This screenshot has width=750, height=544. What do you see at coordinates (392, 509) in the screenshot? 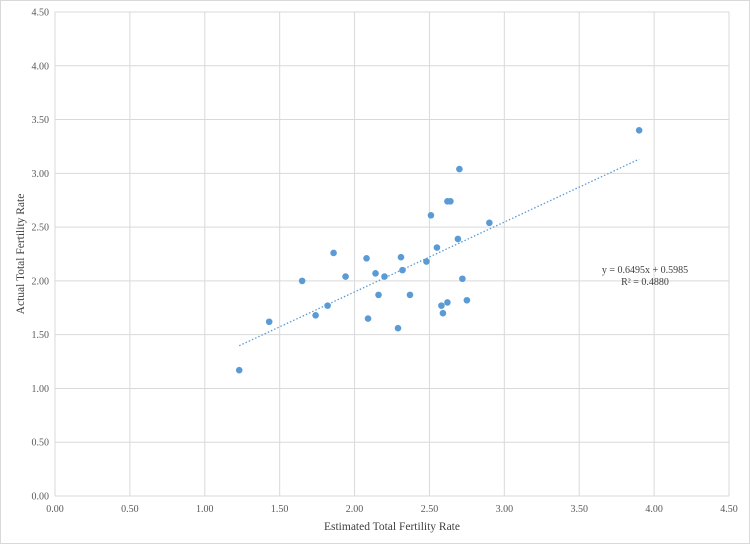
I see `x-axis-ticks: 0.00 0.50 1.00 1.50 2.00 2.50 3.00 3.50 4.00 4.50` at bounding box center [392, 509].